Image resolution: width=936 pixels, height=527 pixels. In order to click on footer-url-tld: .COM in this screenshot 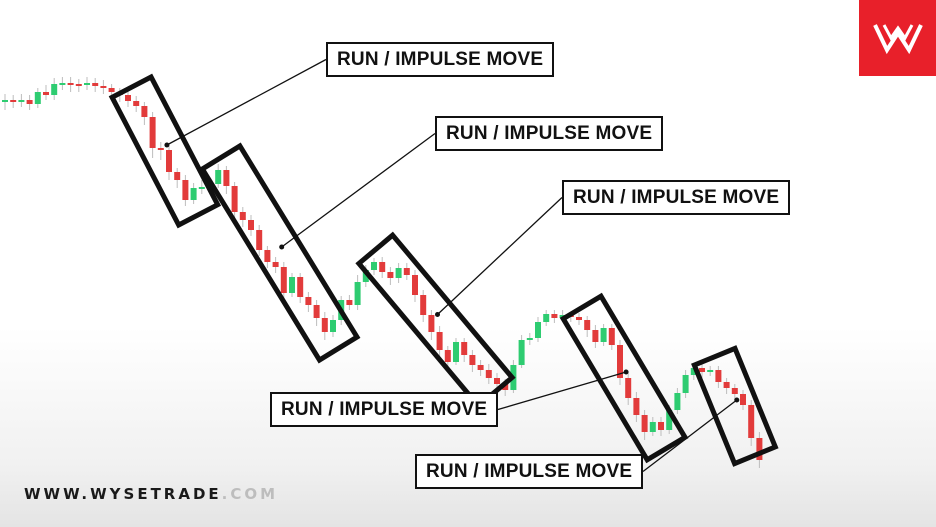, I will do `click(250, 494)`.